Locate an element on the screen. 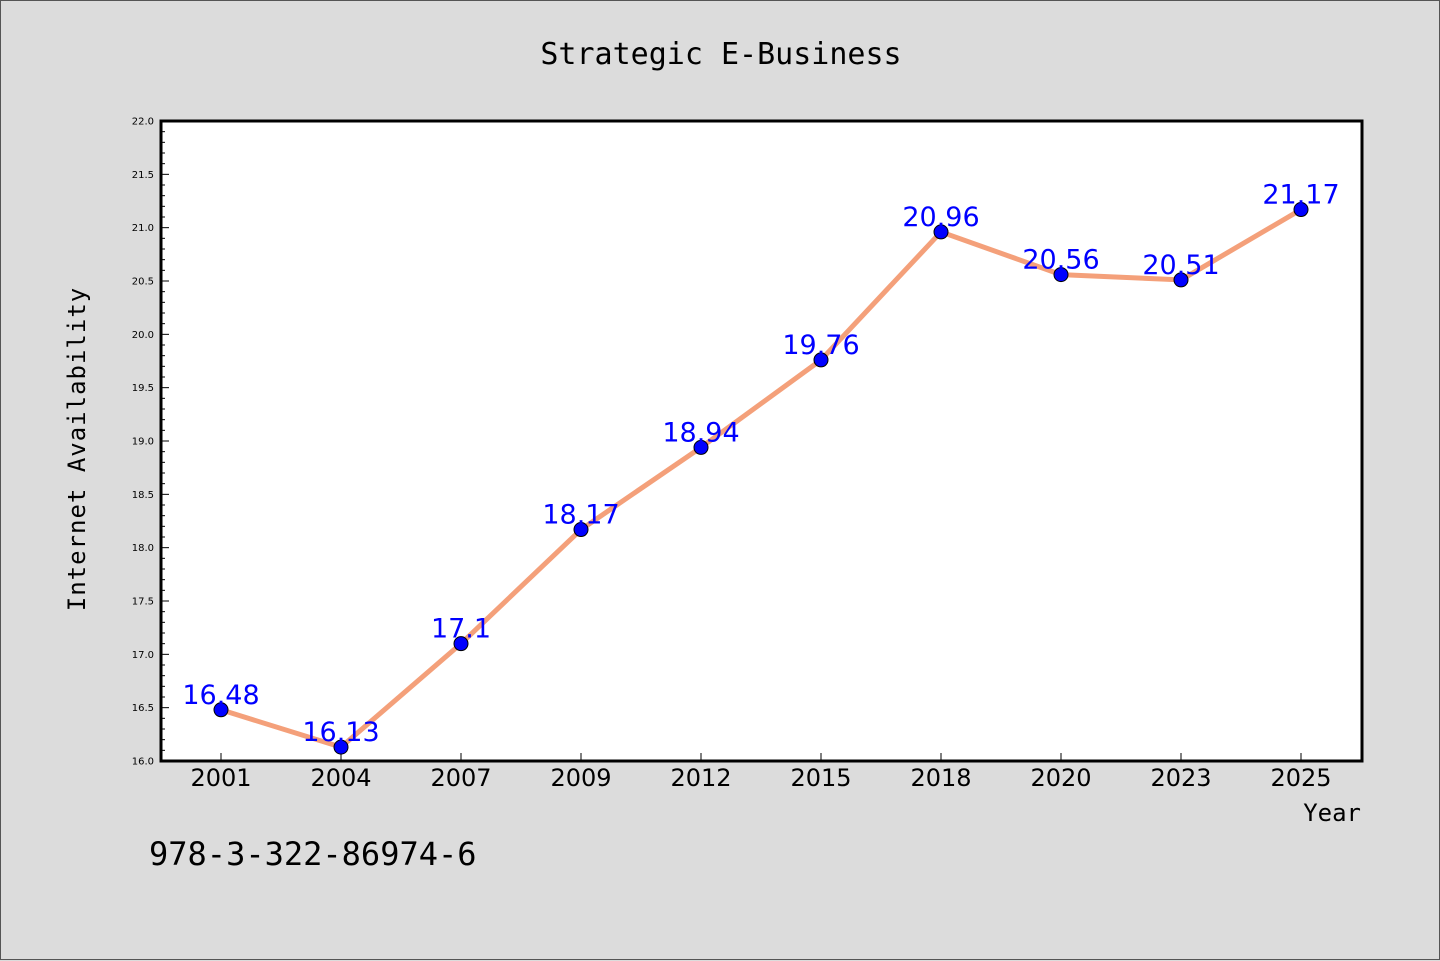 The width and height of the screenshot is (1440, 961). data-label: 20.56 is located at coordinates (1060, 260).